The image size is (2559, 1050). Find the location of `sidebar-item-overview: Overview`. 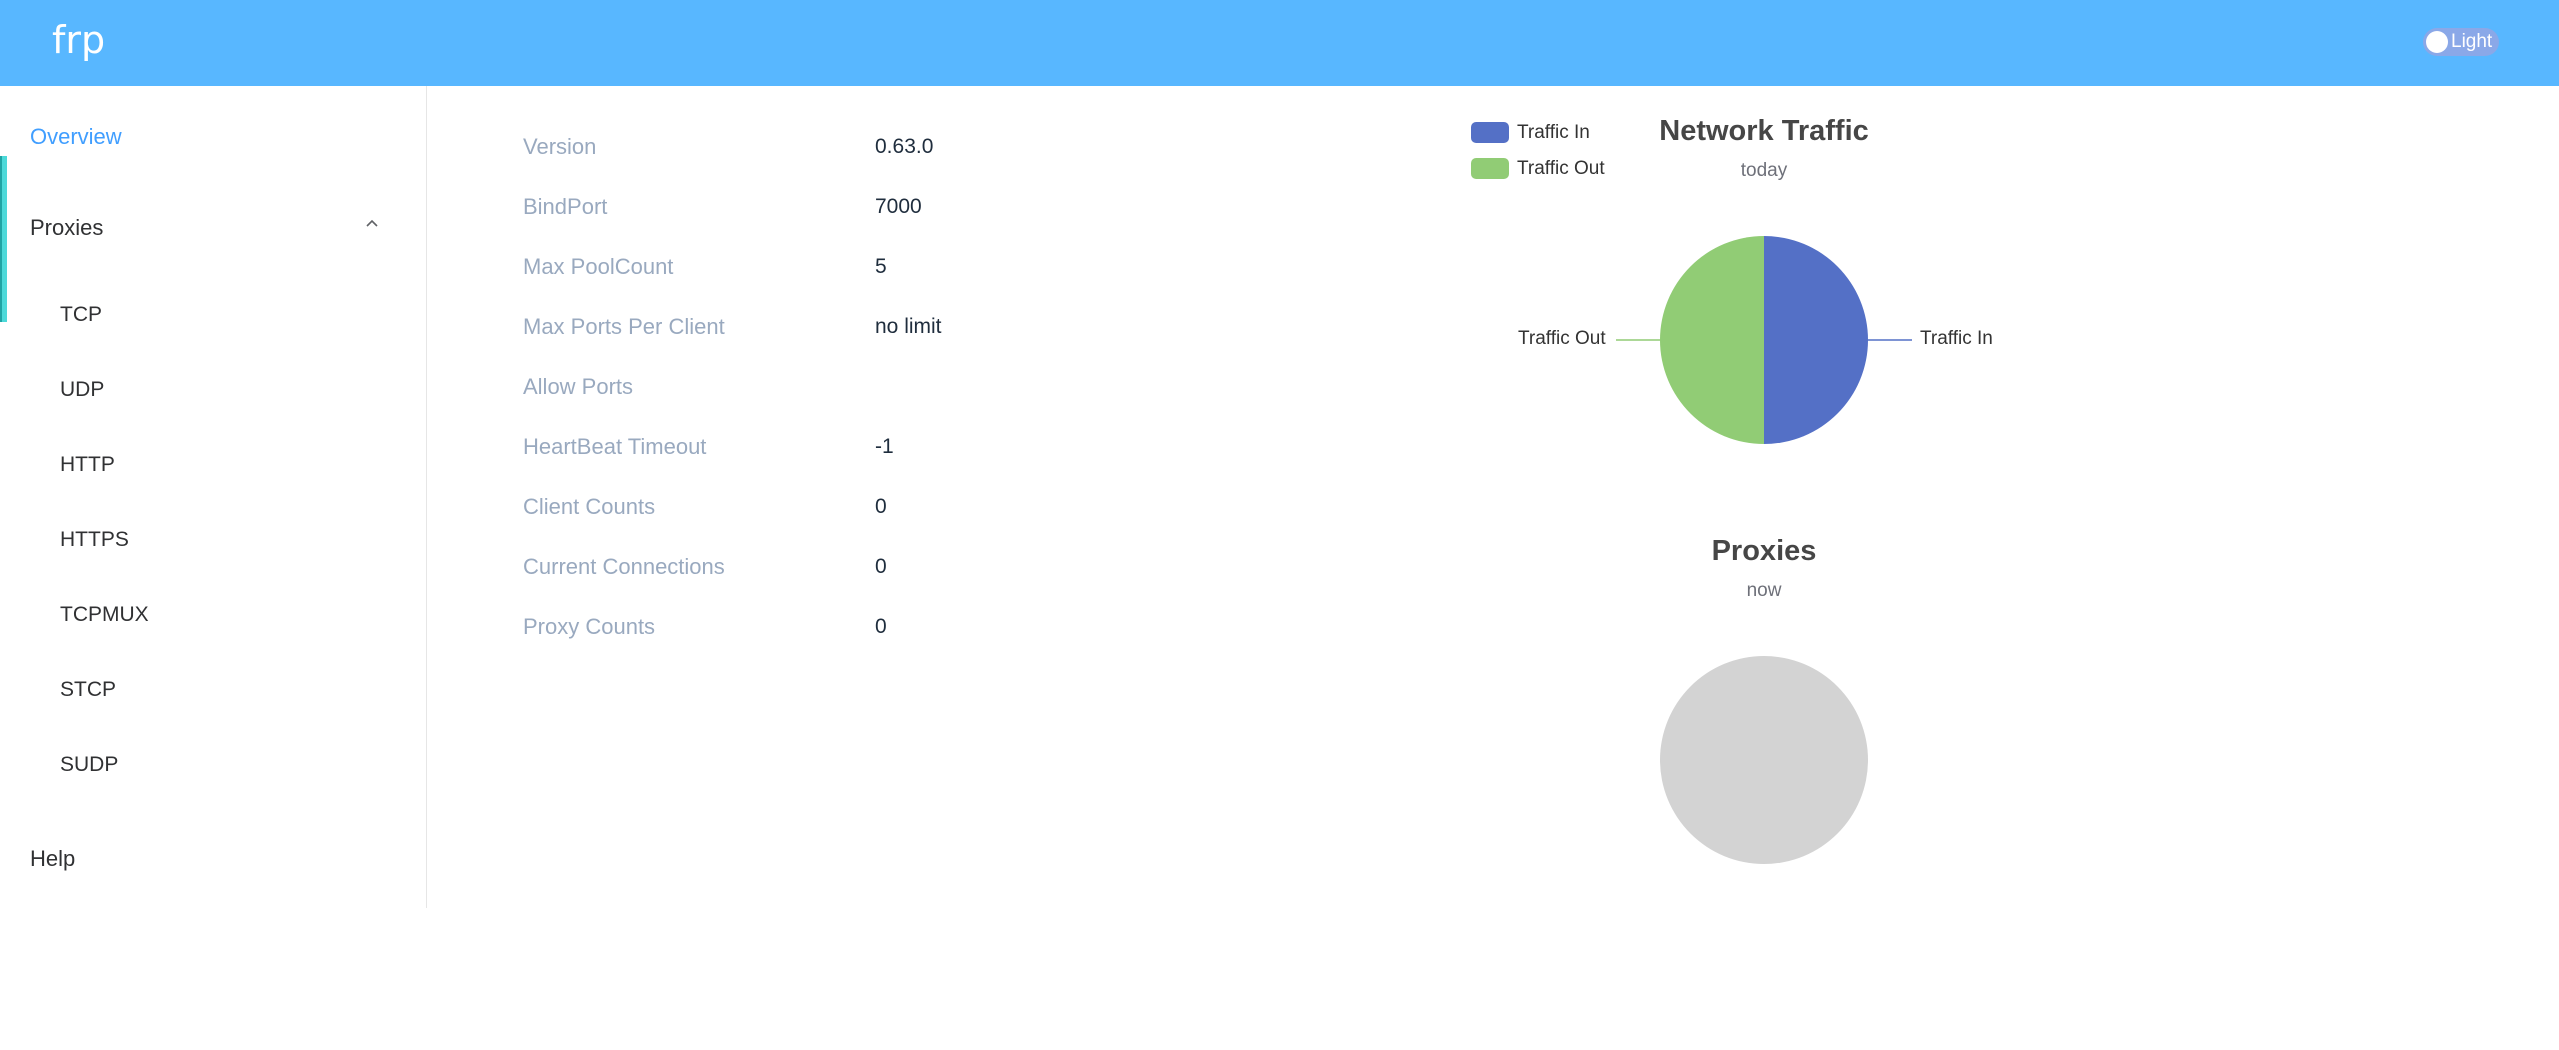

sidebar-item-overview: Overview is located at coordinates (76, 136).